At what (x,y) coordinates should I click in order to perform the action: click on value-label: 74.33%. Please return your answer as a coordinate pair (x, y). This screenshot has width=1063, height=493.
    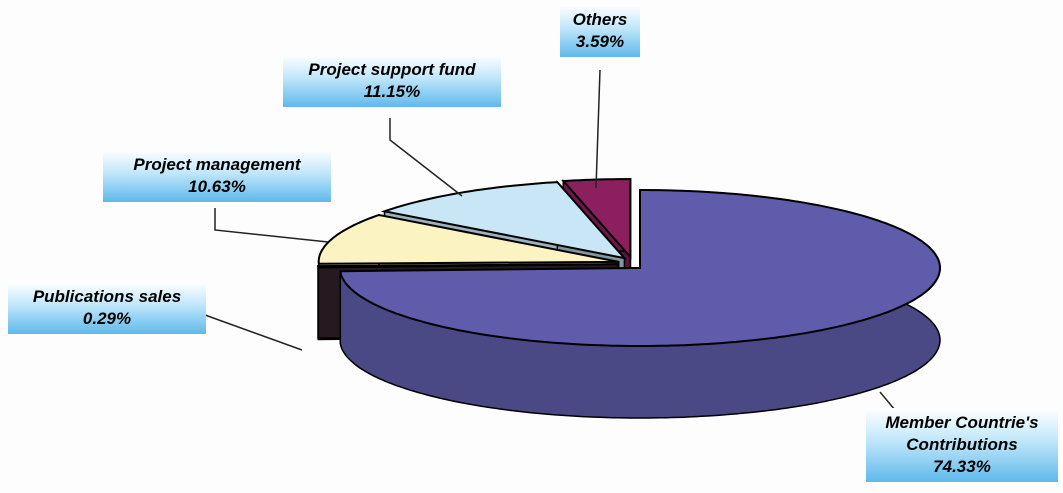
    Looking at the image, I should click on (962, 466).